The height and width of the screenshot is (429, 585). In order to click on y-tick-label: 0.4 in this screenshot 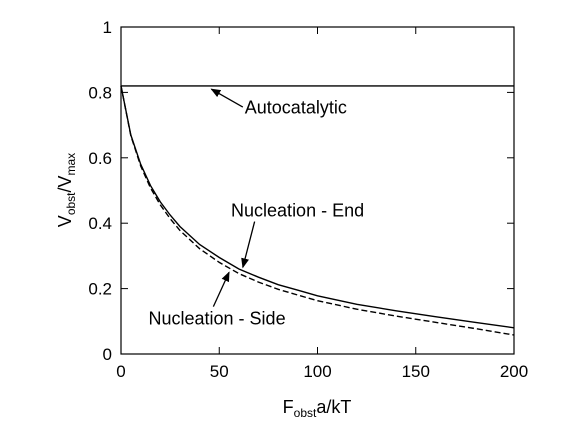, I will do `click(100, 223)`.